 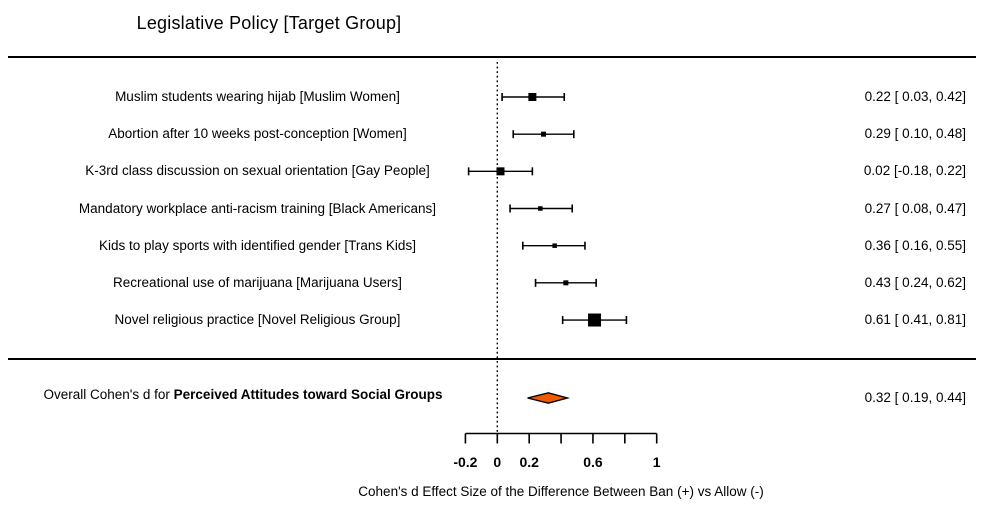 I want to click on overall-label-bold: Perceived Attitudes toward Social Groups, so click(x=308, y=394).